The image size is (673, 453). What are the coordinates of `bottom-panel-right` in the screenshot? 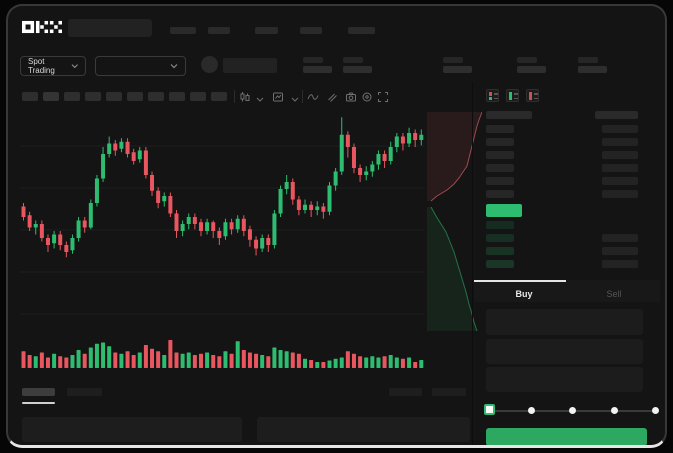 It's located at (363, 429).